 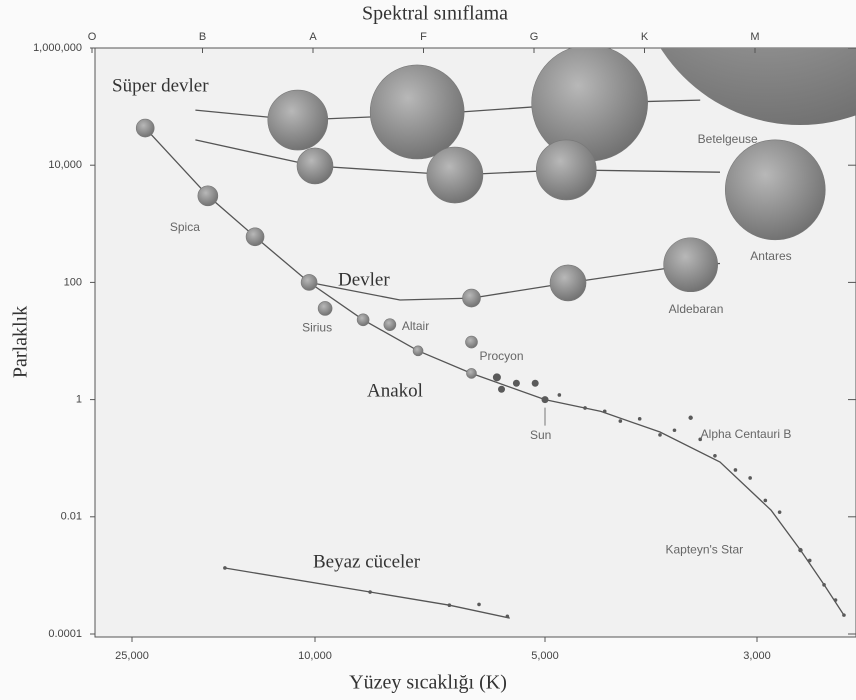 What do you see at coordinates (534, 37) in the screenshot?
I see `spectral-class-label: G` at bounding box center [534, 37].